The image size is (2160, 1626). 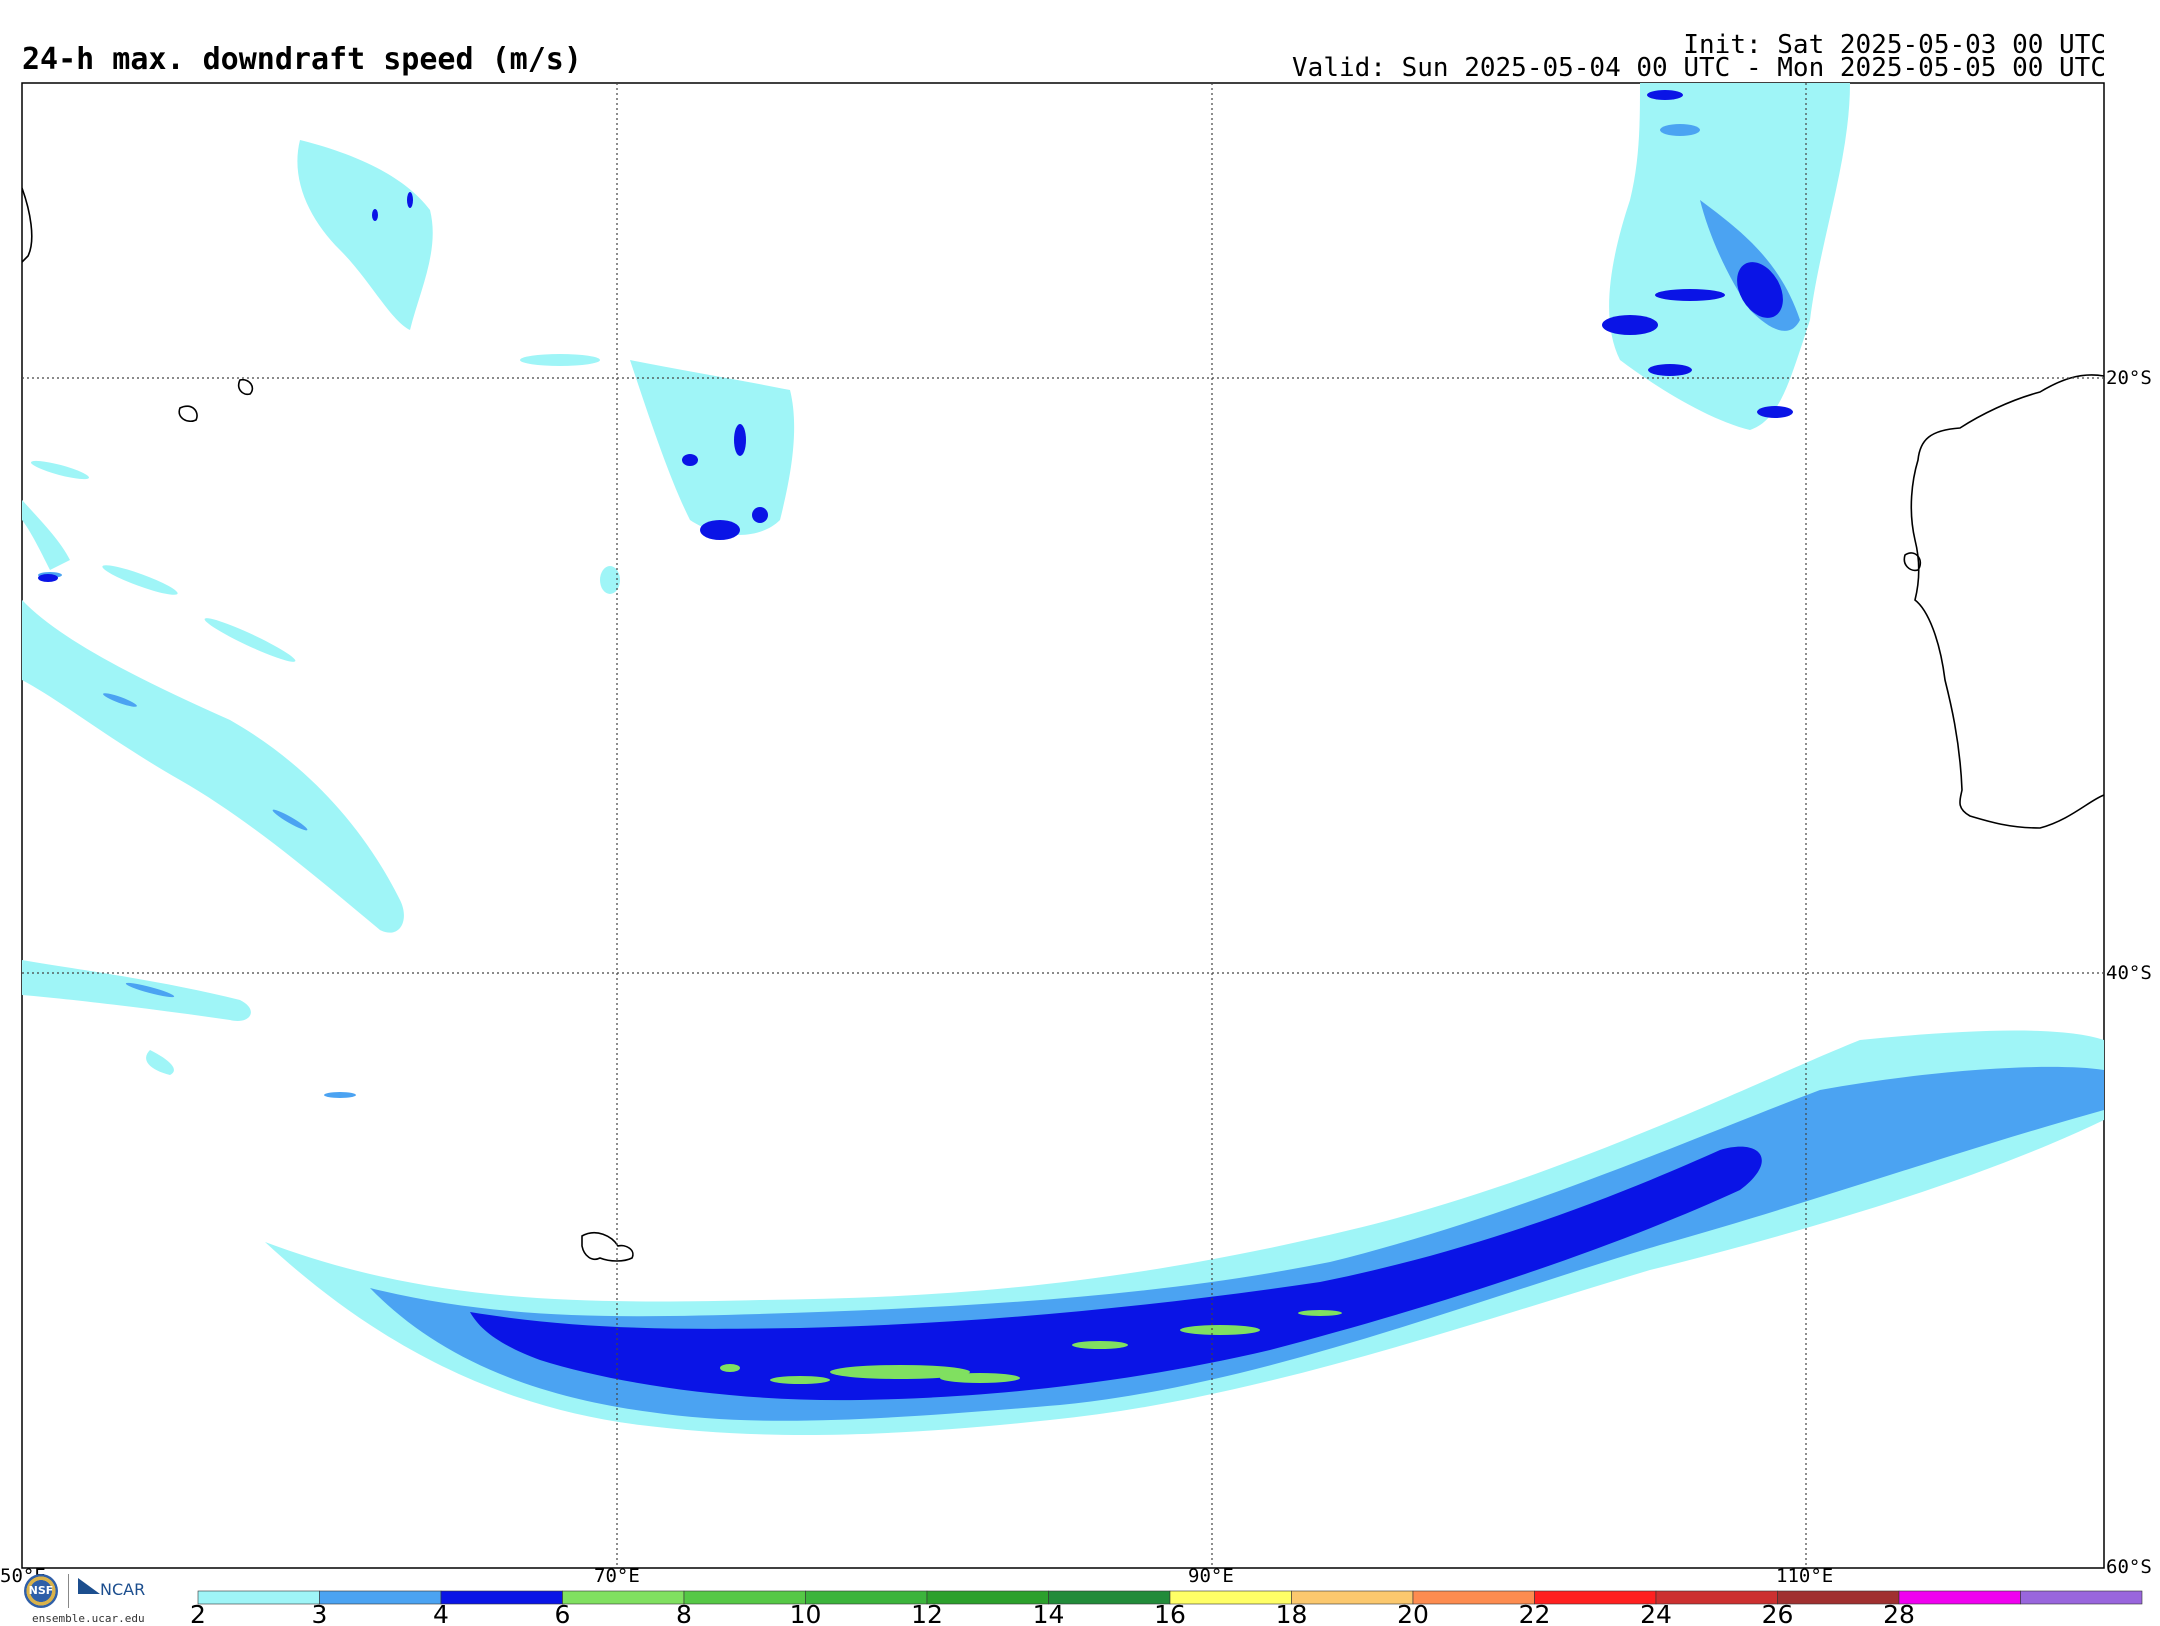 I want to click on colorbar-tick-label: 16, so click(x=1170, y=1613).